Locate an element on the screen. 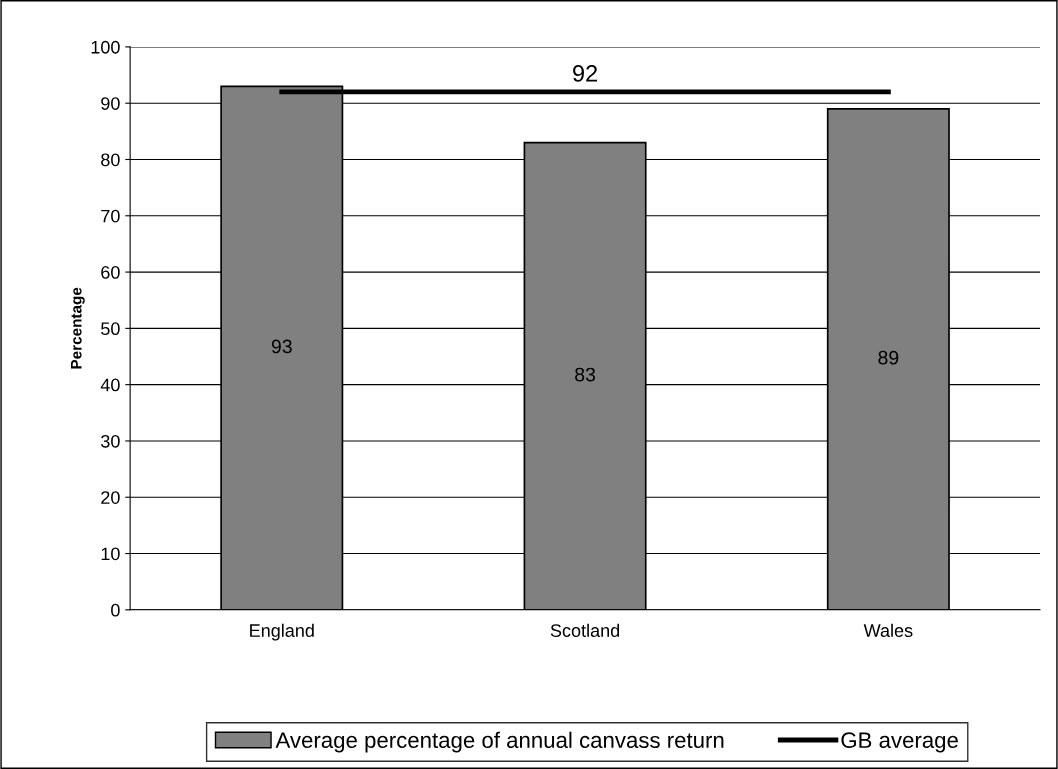 This screenshot has height=769, width=1058. x-tick-label: England is located at coordinates (282, 632).